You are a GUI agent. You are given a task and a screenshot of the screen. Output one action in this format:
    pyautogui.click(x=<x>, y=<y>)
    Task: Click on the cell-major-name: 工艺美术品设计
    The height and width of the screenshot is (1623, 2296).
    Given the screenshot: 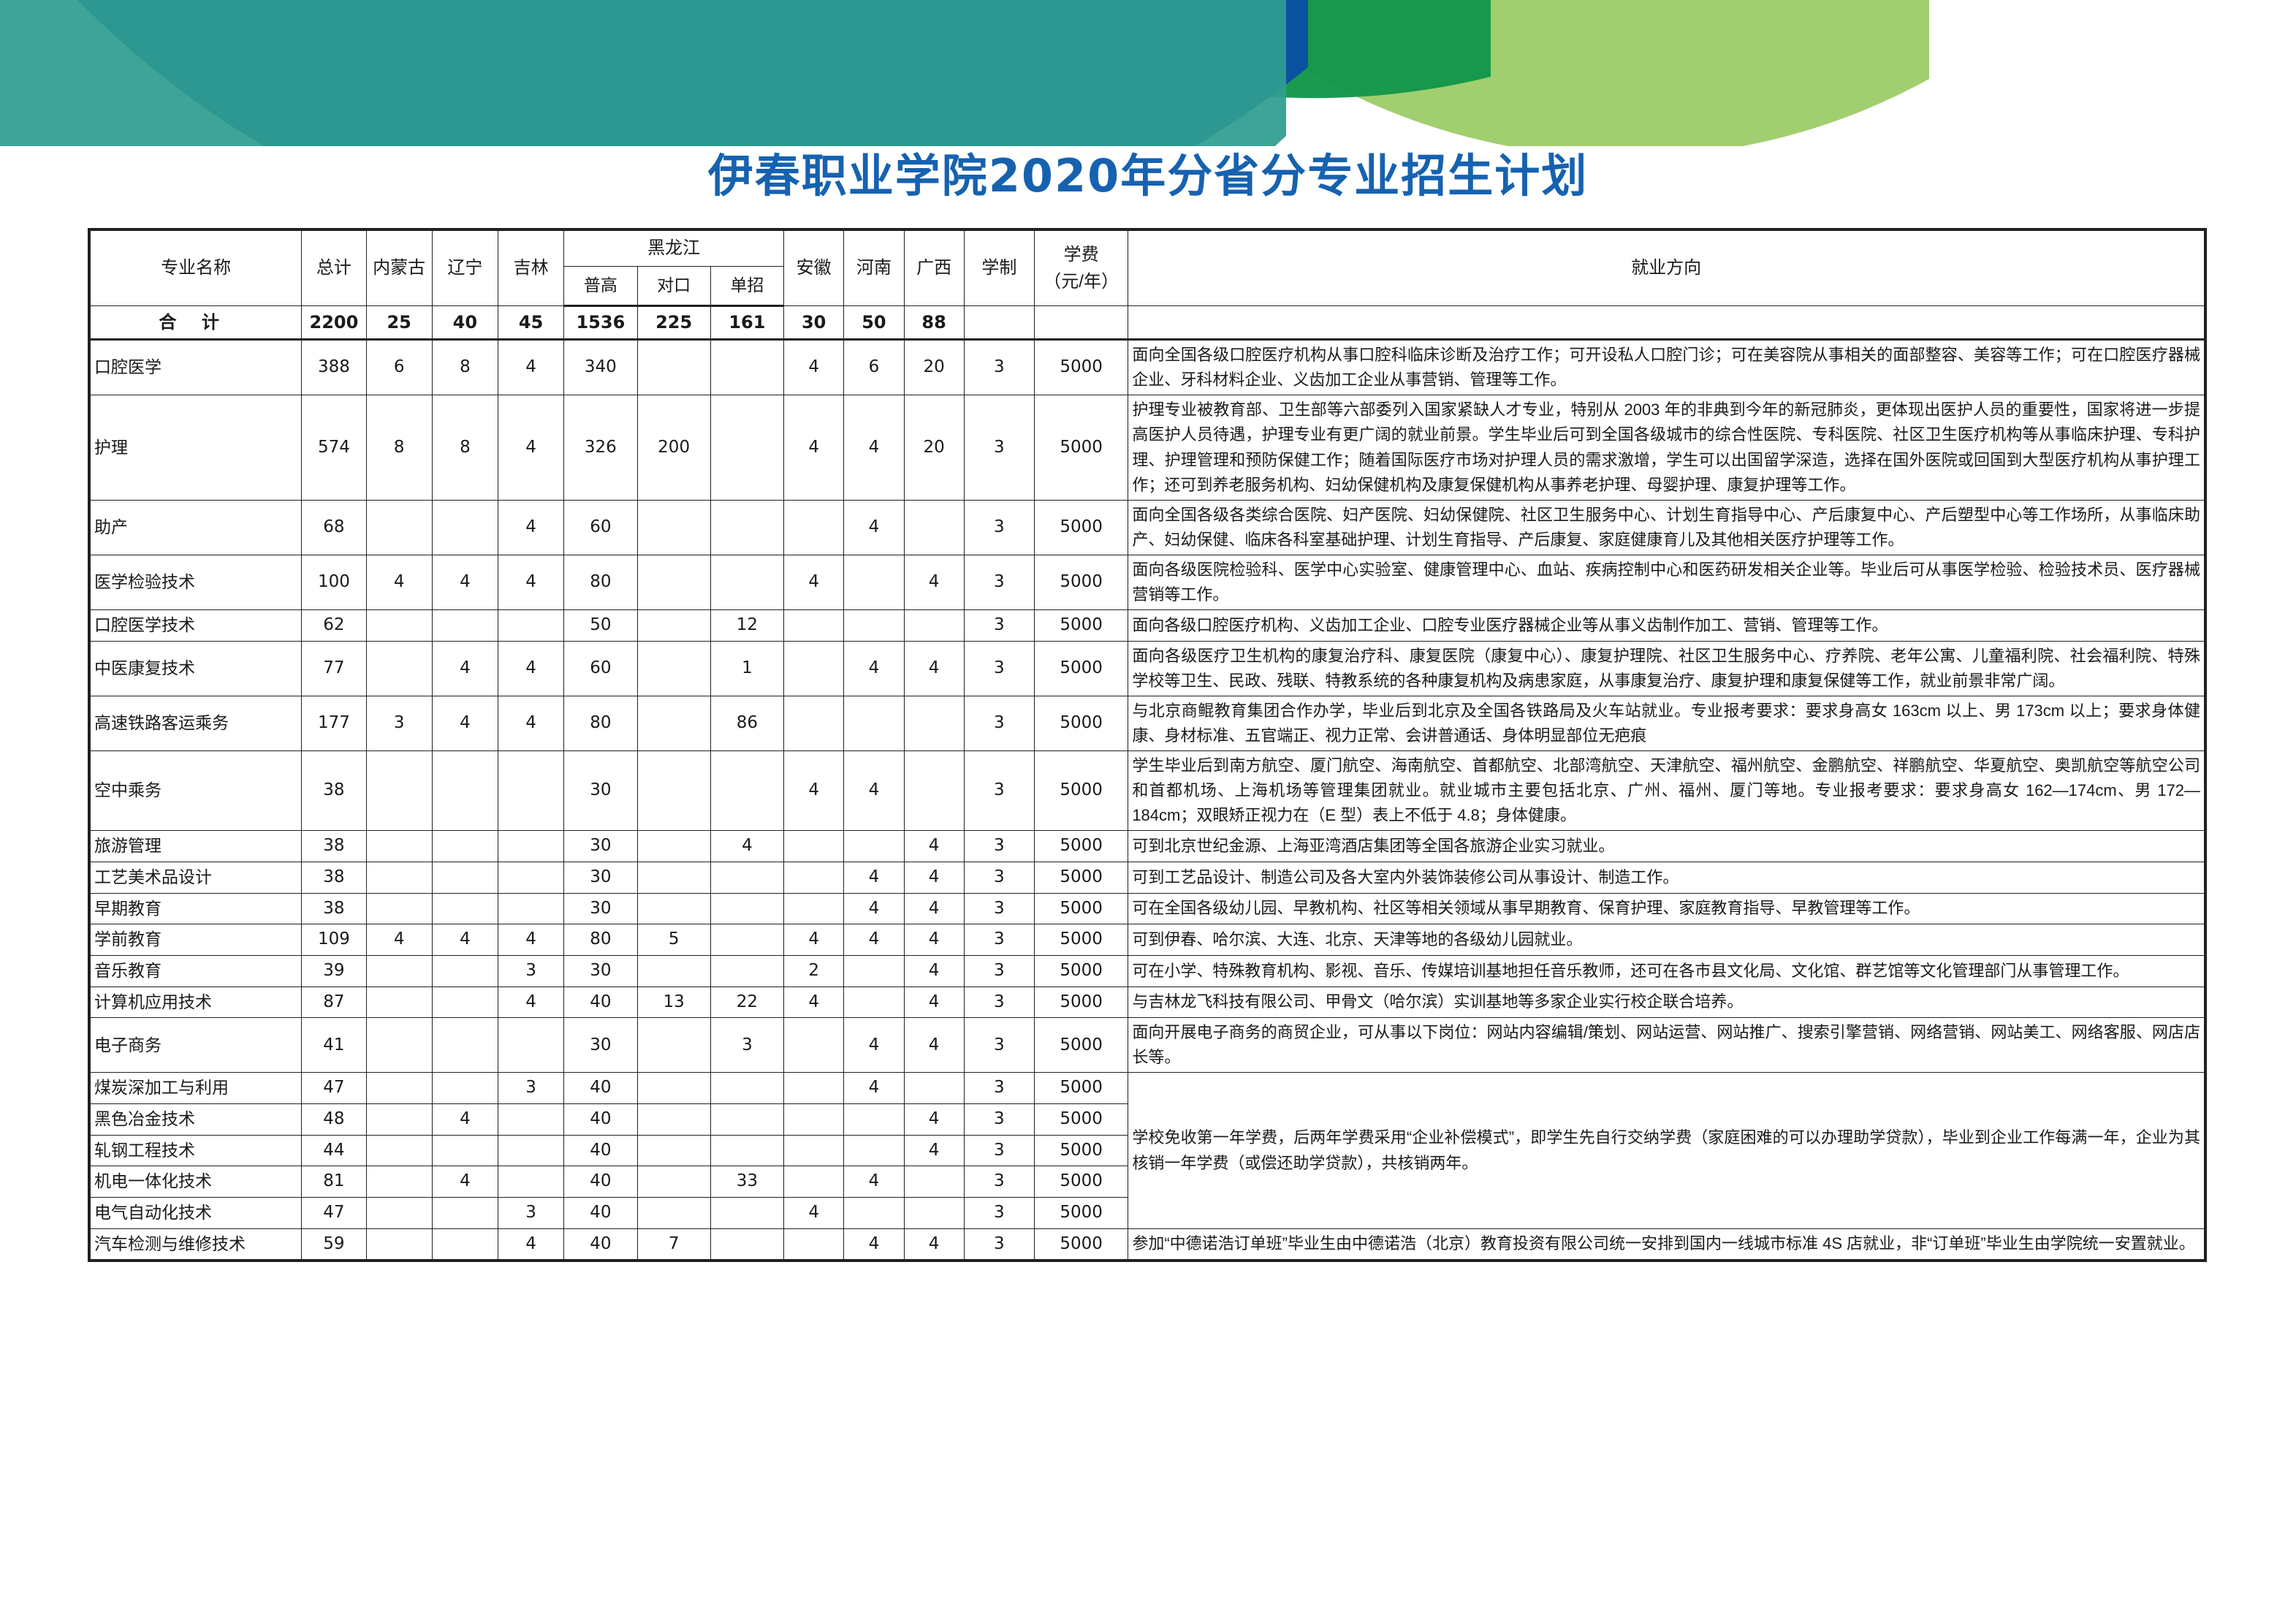 What is the action you would take?
    pyautogui.click(x=195, y=878)
    